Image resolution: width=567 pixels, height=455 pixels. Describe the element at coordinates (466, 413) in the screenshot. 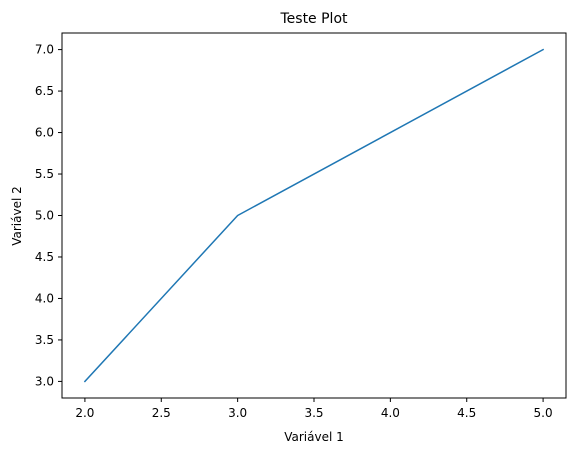

I see `x-tick-label: 4.5` at that location.